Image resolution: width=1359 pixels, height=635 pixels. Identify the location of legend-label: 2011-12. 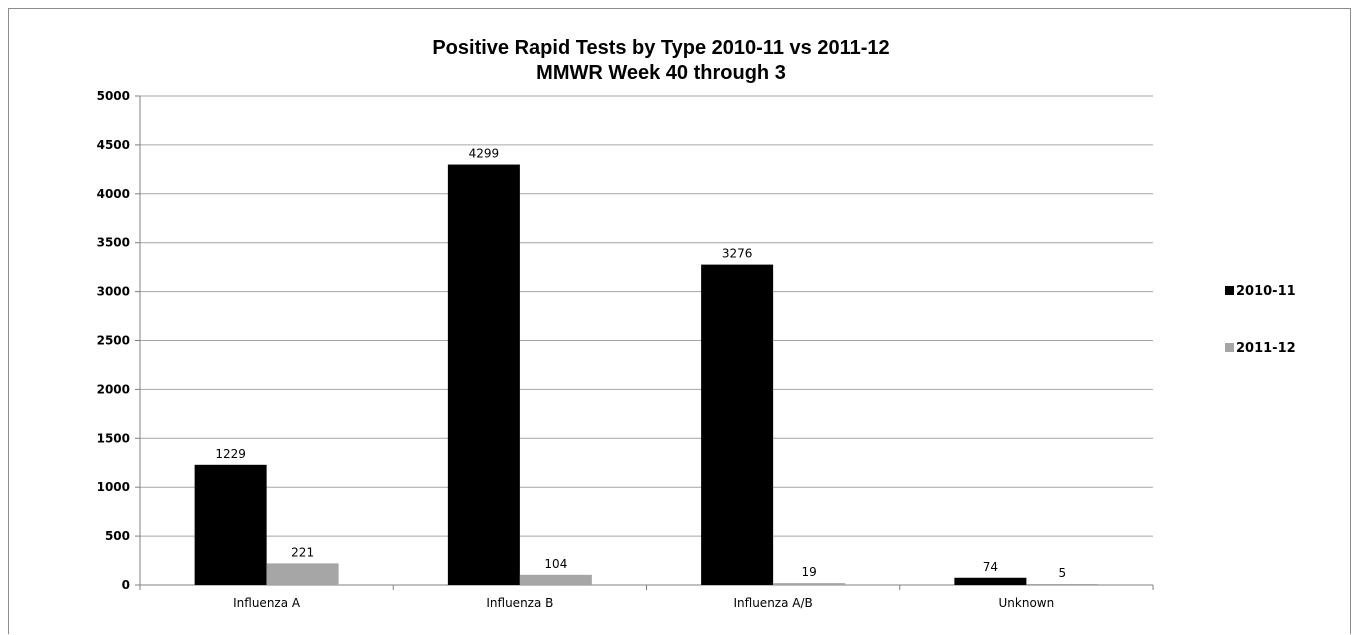
(1266, 348).